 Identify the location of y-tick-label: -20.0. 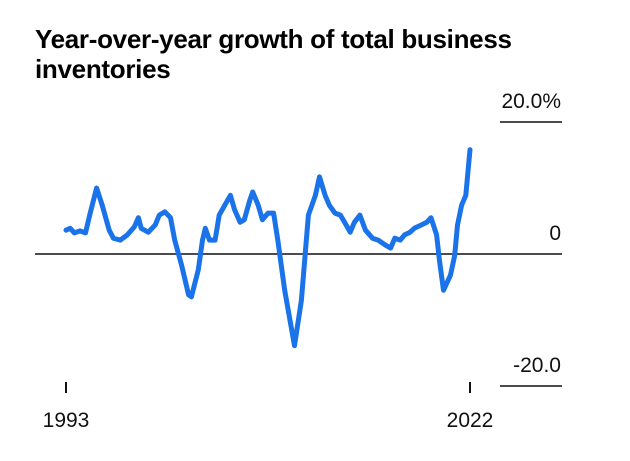
(537, 365).